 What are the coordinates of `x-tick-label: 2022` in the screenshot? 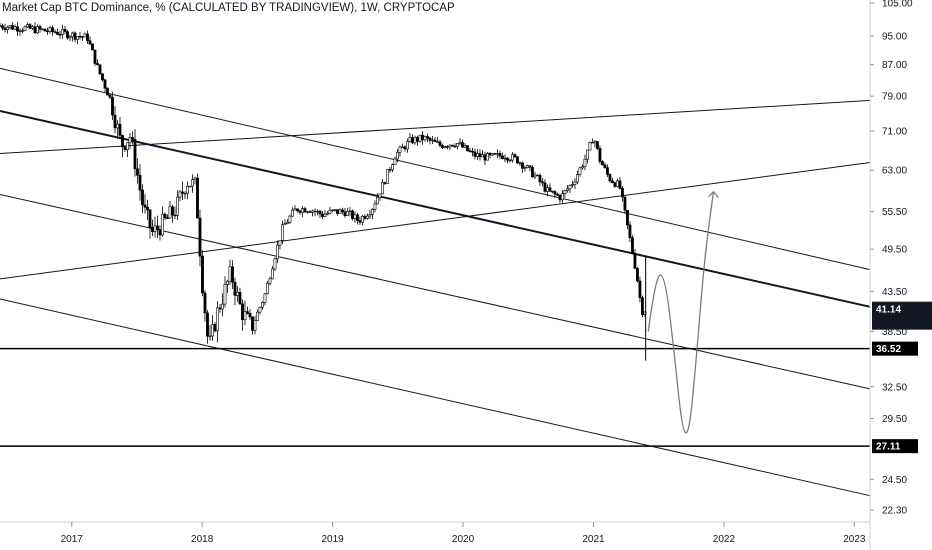 It's located at (724, 539).